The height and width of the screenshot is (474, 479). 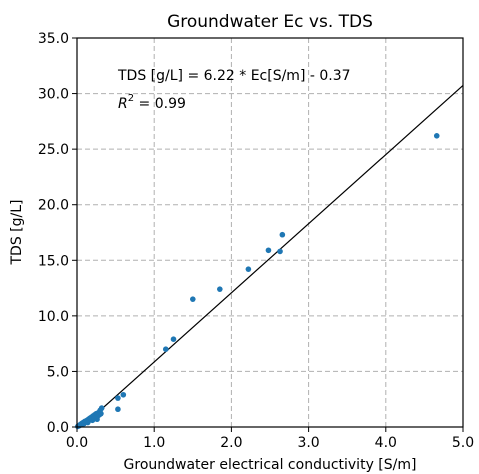 What do you see at coordinates (58, 428) in the screenshot?
I see `y-tick-label: 0.0` at bounding box center [58, 428].